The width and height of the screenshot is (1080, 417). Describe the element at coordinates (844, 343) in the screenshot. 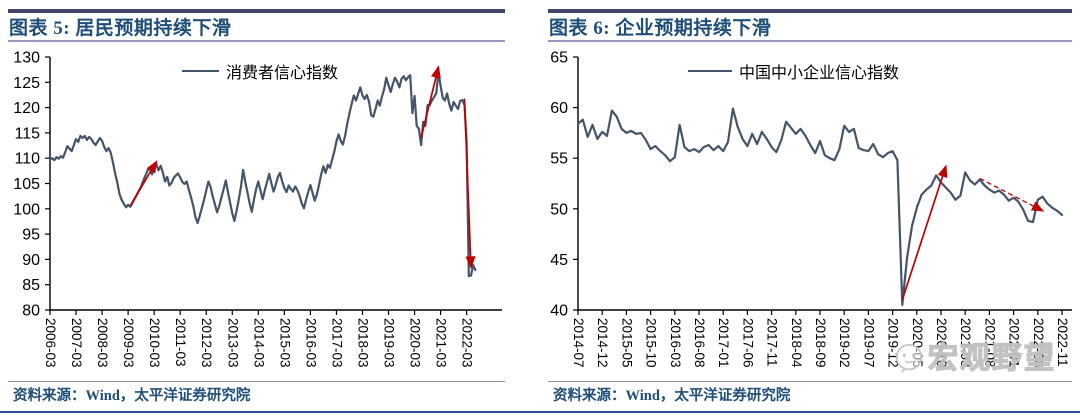

I see `svg-text: 2019-02` at that location.